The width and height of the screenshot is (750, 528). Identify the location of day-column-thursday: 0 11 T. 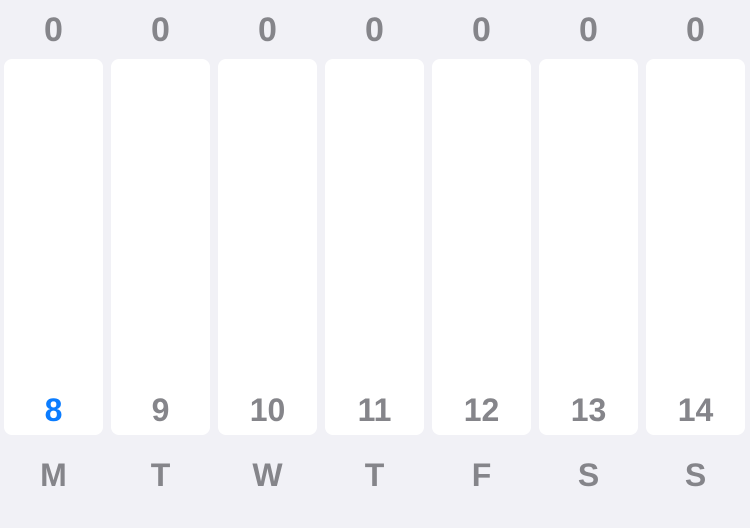
(374, 264).